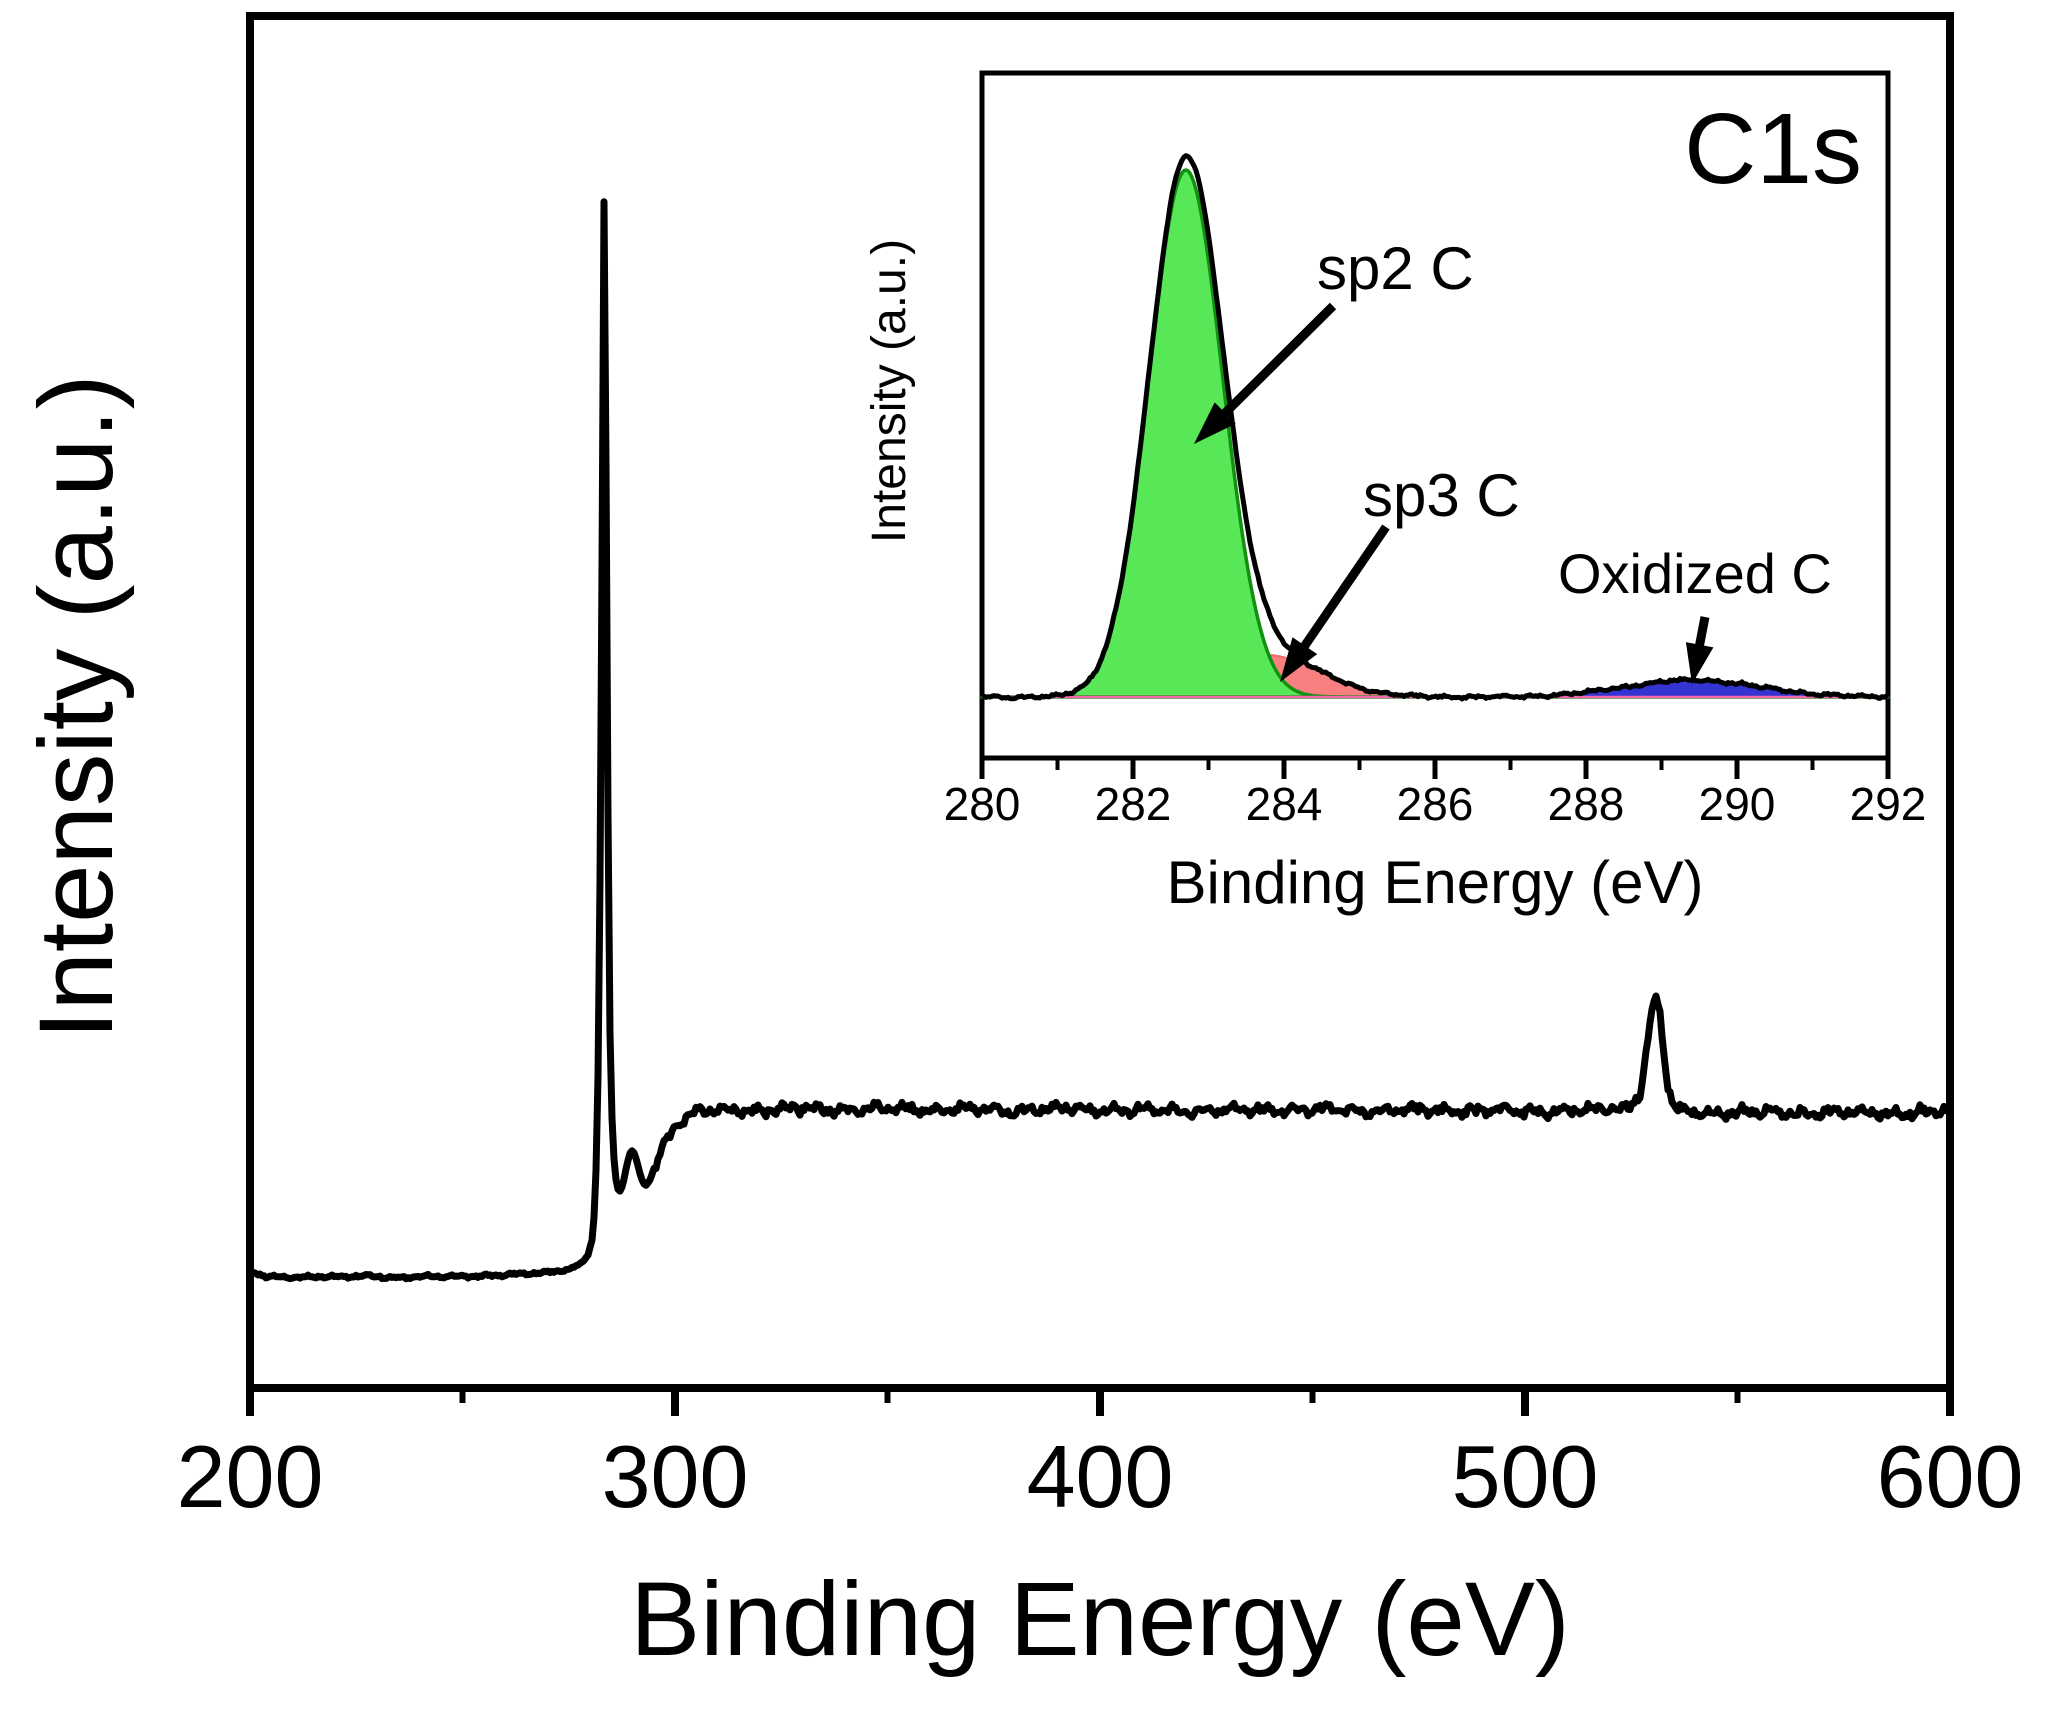  Describe the element at coordinates (889, 391) in the screenshot. I see `inset-y-axis-label: Intensity (a.u.)` at that location.